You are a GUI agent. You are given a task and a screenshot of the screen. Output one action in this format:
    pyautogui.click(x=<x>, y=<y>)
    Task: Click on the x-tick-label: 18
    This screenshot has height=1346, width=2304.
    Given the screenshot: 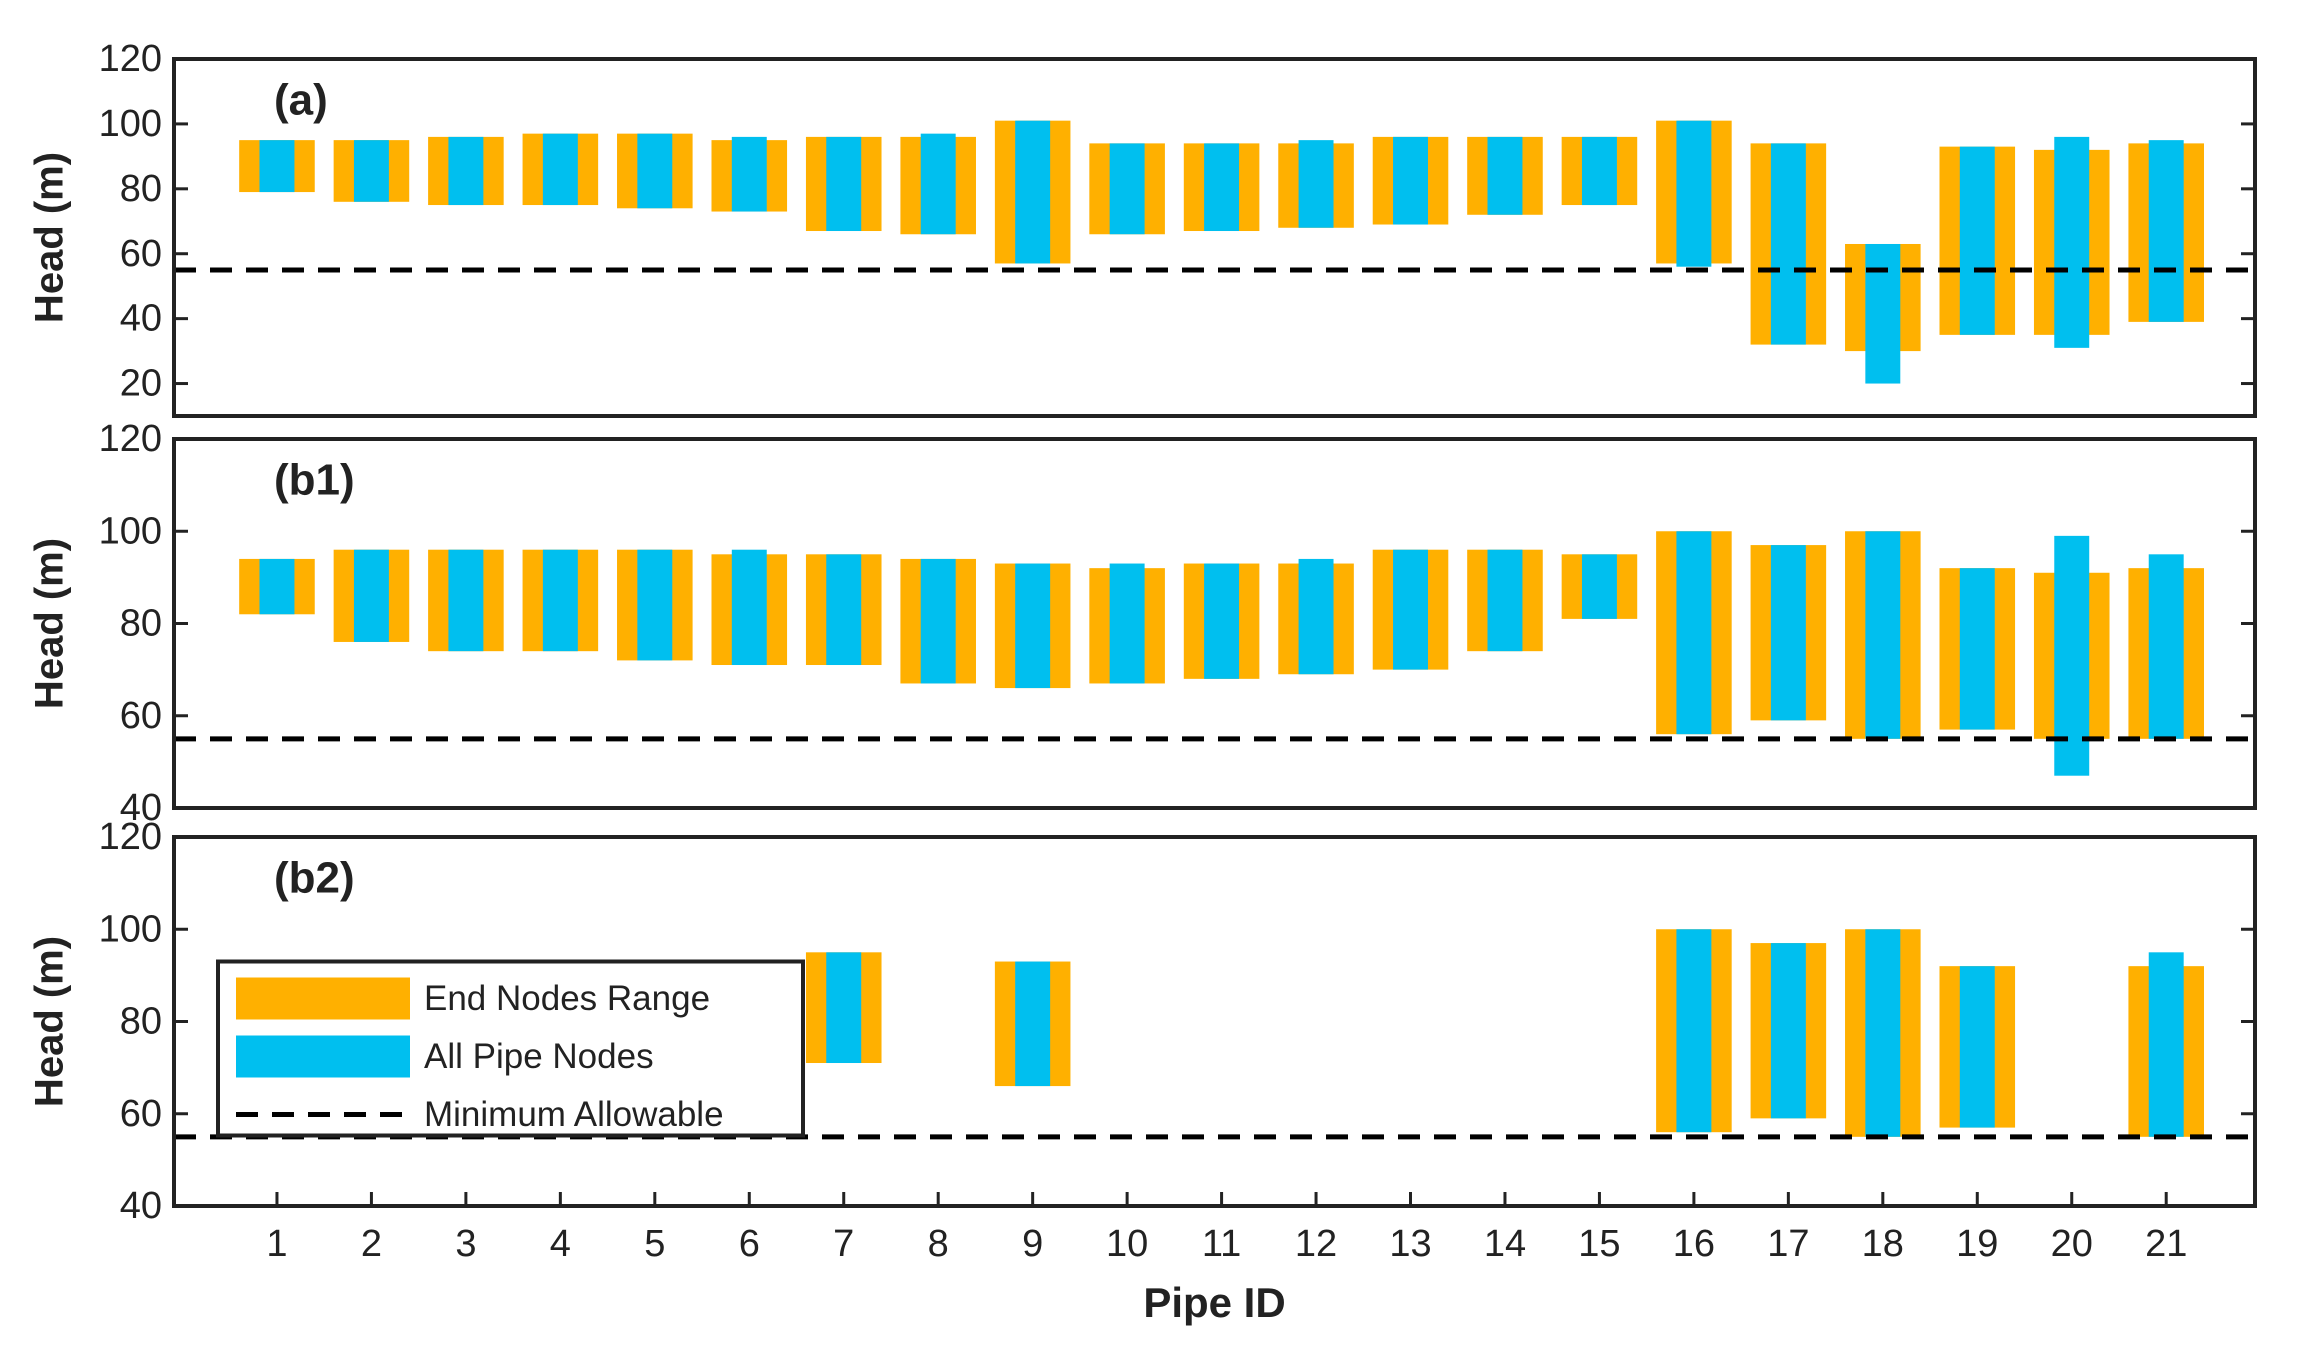 What is the action you would take?
    pyautogui.click(x=1883, y=1244)
    